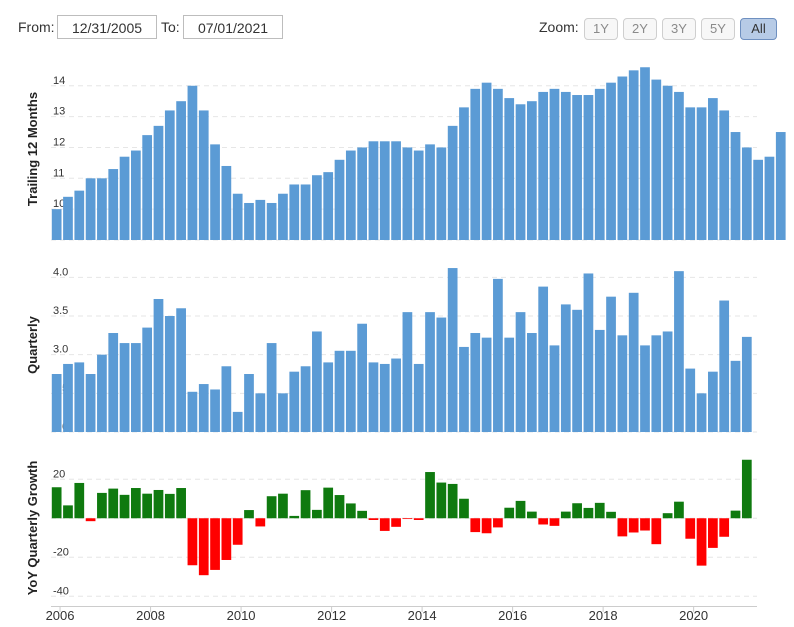  What do you see at coordinates (601, 29) in the screenshot?
I see `zoom-1y-button: 1Y` at bounding box center [601, 29].